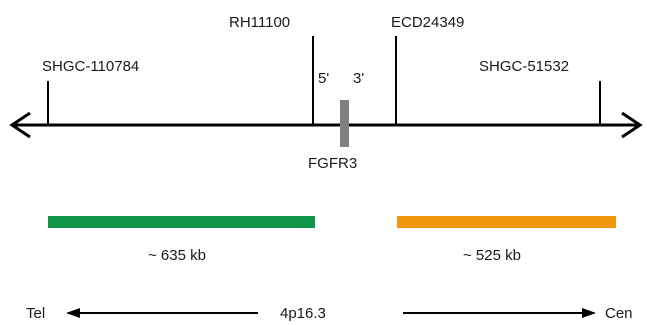 The image size is (647, 325). Describe the element at coordinates (90, 66) in the screenshot. I see `marker-label-shgc-110784: SHGC-110784` at that location.